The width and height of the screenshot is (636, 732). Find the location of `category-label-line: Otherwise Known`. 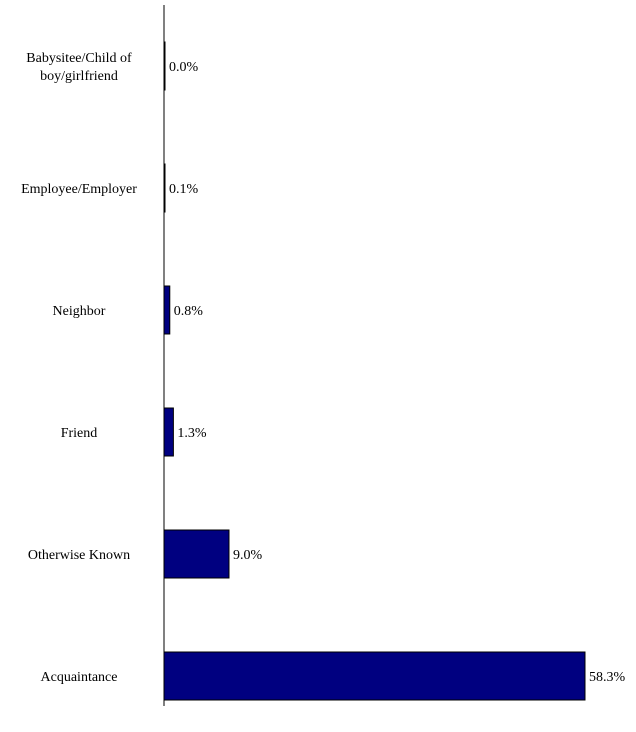

category-label-line: Otherwise Known is located at coordinates (79, 555).